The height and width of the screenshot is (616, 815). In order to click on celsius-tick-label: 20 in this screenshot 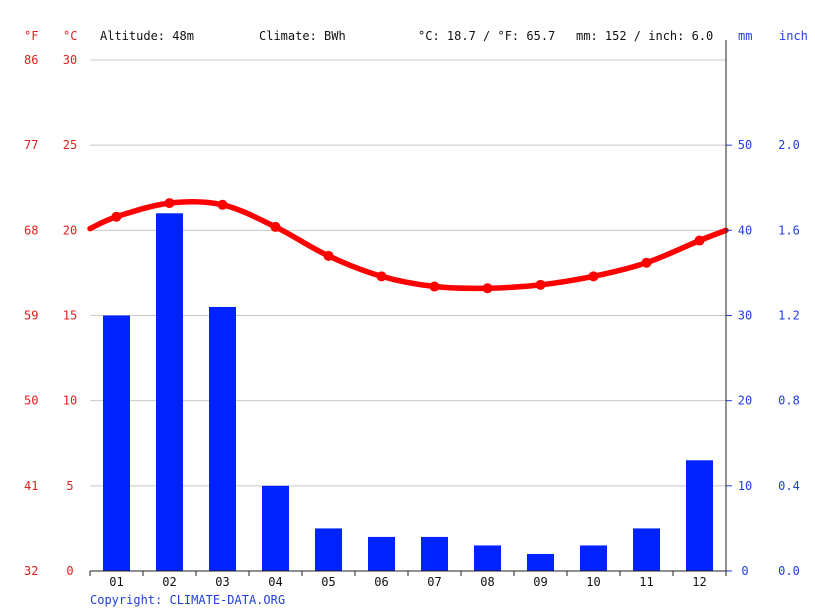, I will do `click(70, 230)`.